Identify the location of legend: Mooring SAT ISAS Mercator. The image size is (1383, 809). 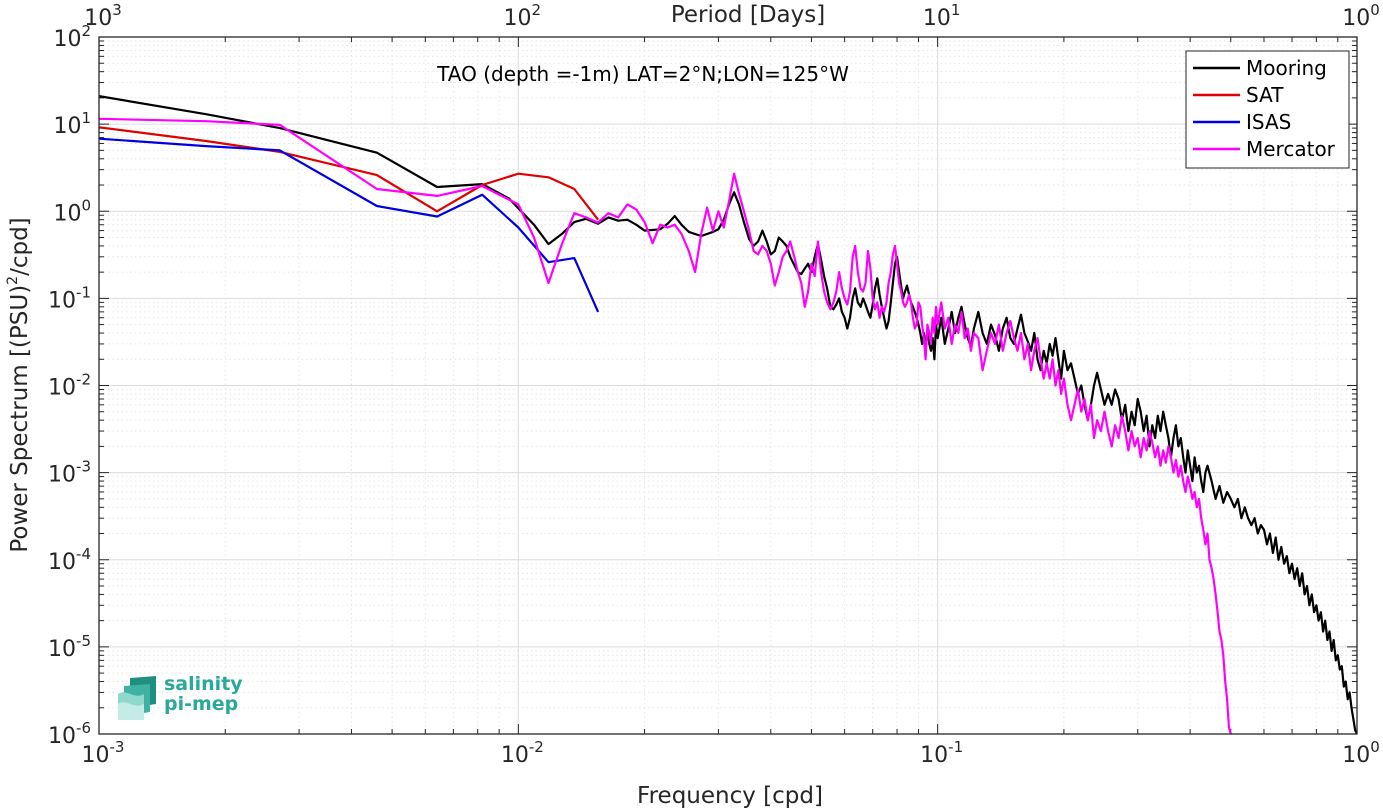
(1267, 109).